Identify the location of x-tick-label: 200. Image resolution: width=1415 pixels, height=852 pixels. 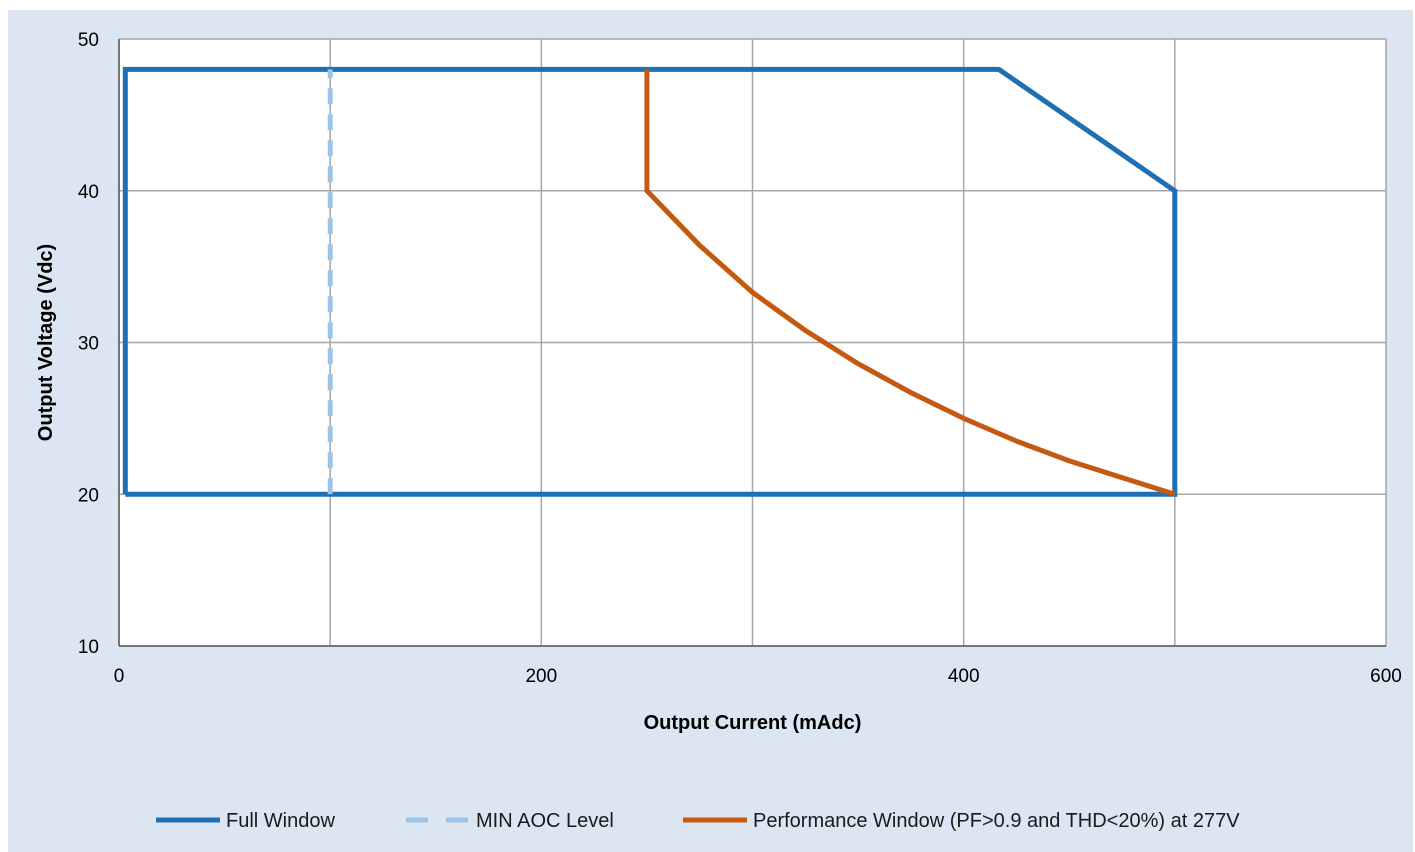
(541, 676).